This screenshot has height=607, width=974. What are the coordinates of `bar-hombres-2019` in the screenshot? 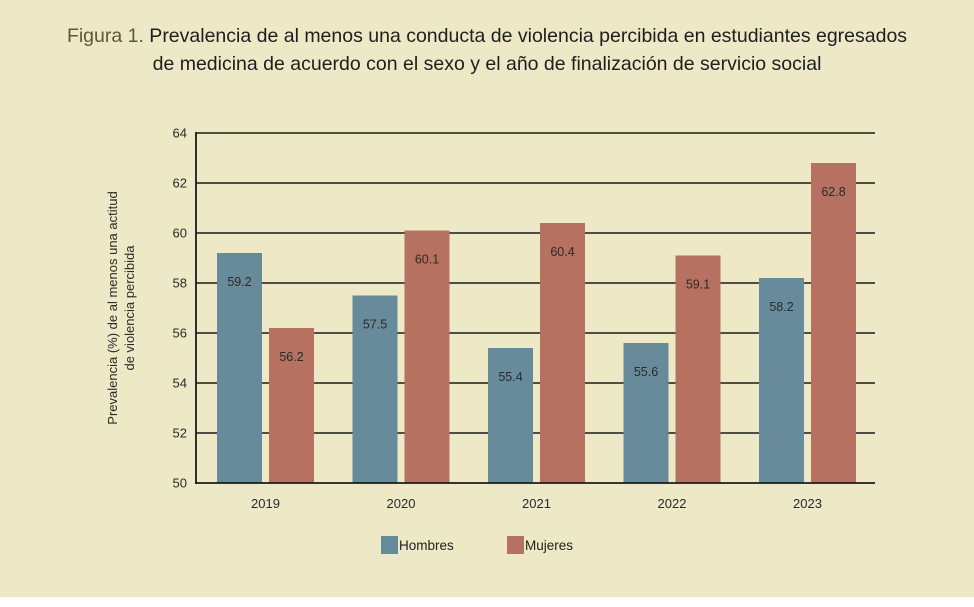 It's located at (239, 368).